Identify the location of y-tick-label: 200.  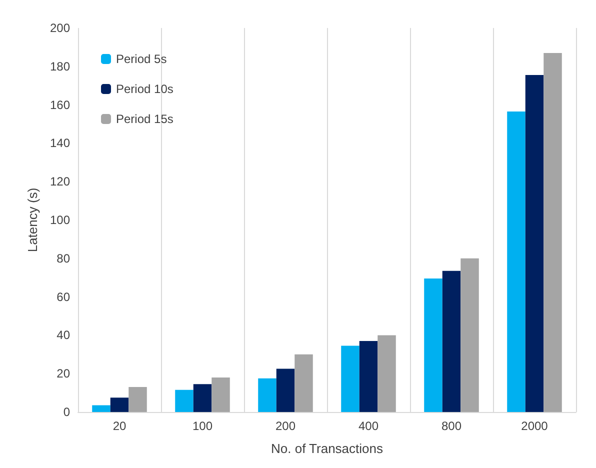
(60, 28).